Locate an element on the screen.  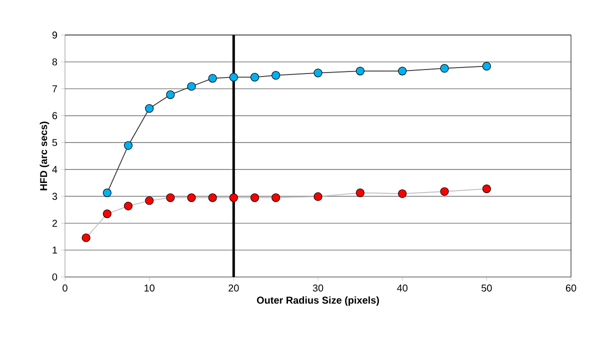
y-tick-label: 5 is located at coordinates (55, 142).